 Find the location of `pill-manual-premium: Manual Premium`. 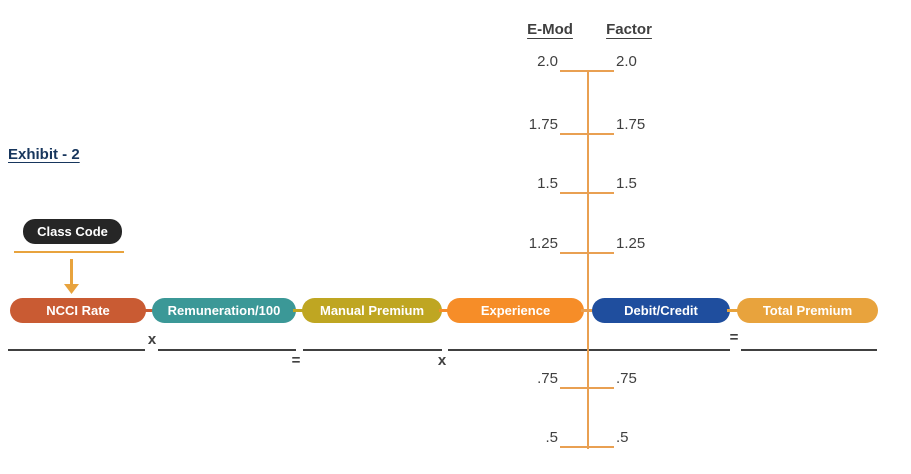

pill-manual-premium: Manual Premium is located at coordinates (372, 310).